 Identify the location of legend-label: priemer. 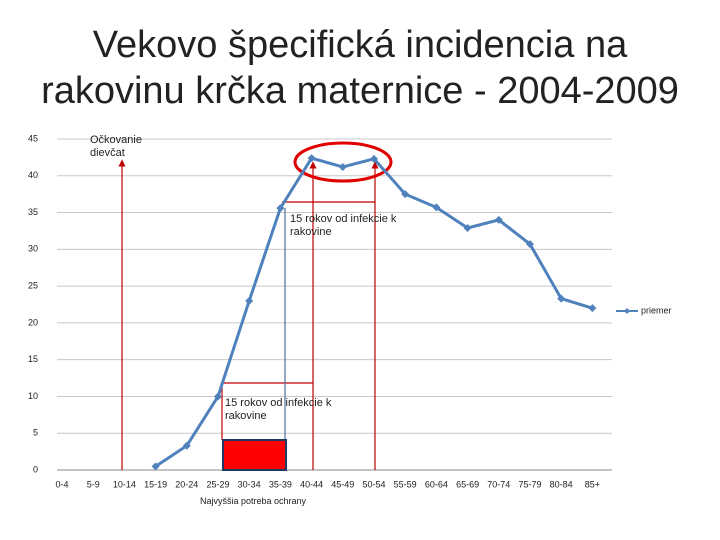
(656, 310).